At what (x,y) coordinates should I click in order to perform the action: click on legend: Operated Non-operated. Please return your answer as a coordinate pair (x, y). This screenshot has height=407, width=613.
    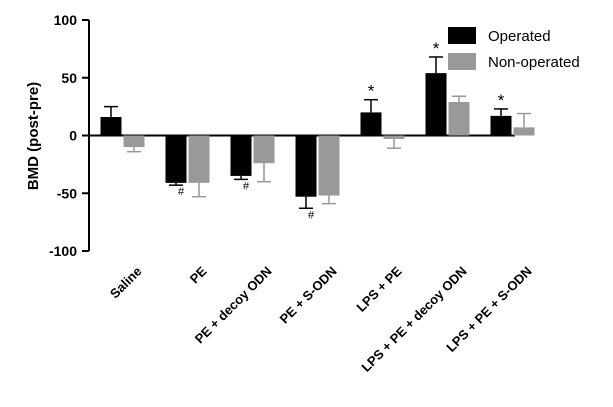
    Looking at the image, I should click on (514, 49).